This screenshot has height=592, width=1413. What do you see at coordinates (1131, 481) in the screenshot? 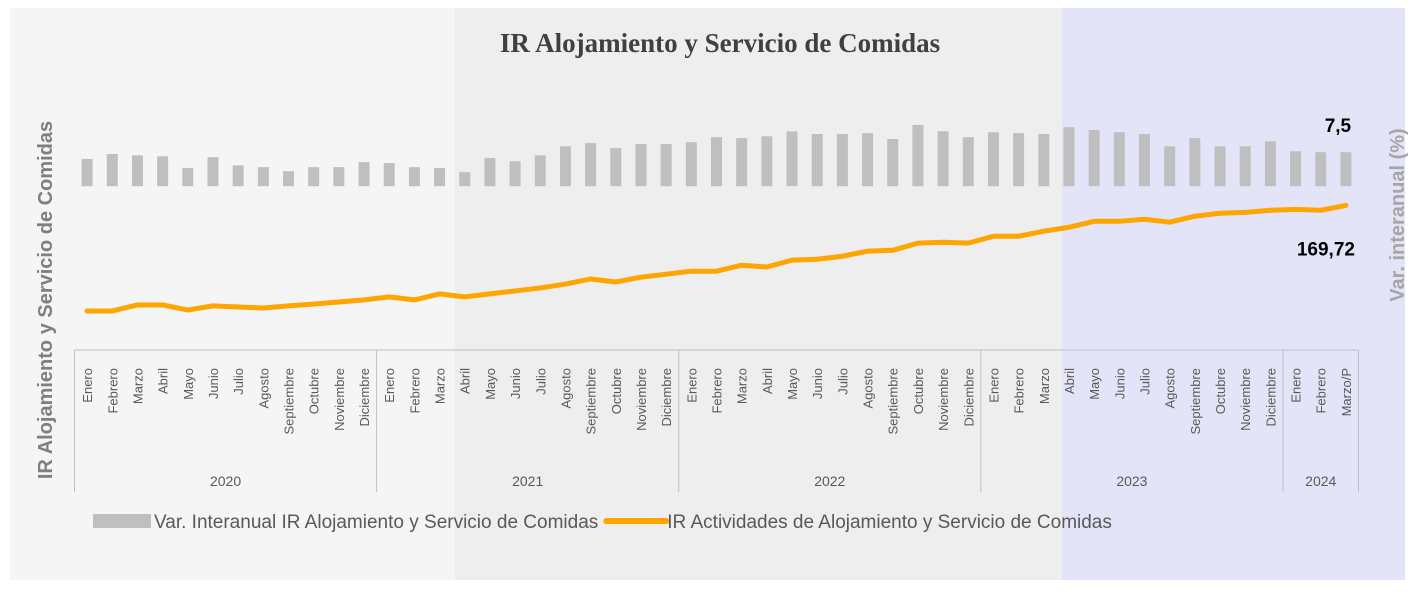
I see `group-label: 2023` at bounding box center [1131, 481].